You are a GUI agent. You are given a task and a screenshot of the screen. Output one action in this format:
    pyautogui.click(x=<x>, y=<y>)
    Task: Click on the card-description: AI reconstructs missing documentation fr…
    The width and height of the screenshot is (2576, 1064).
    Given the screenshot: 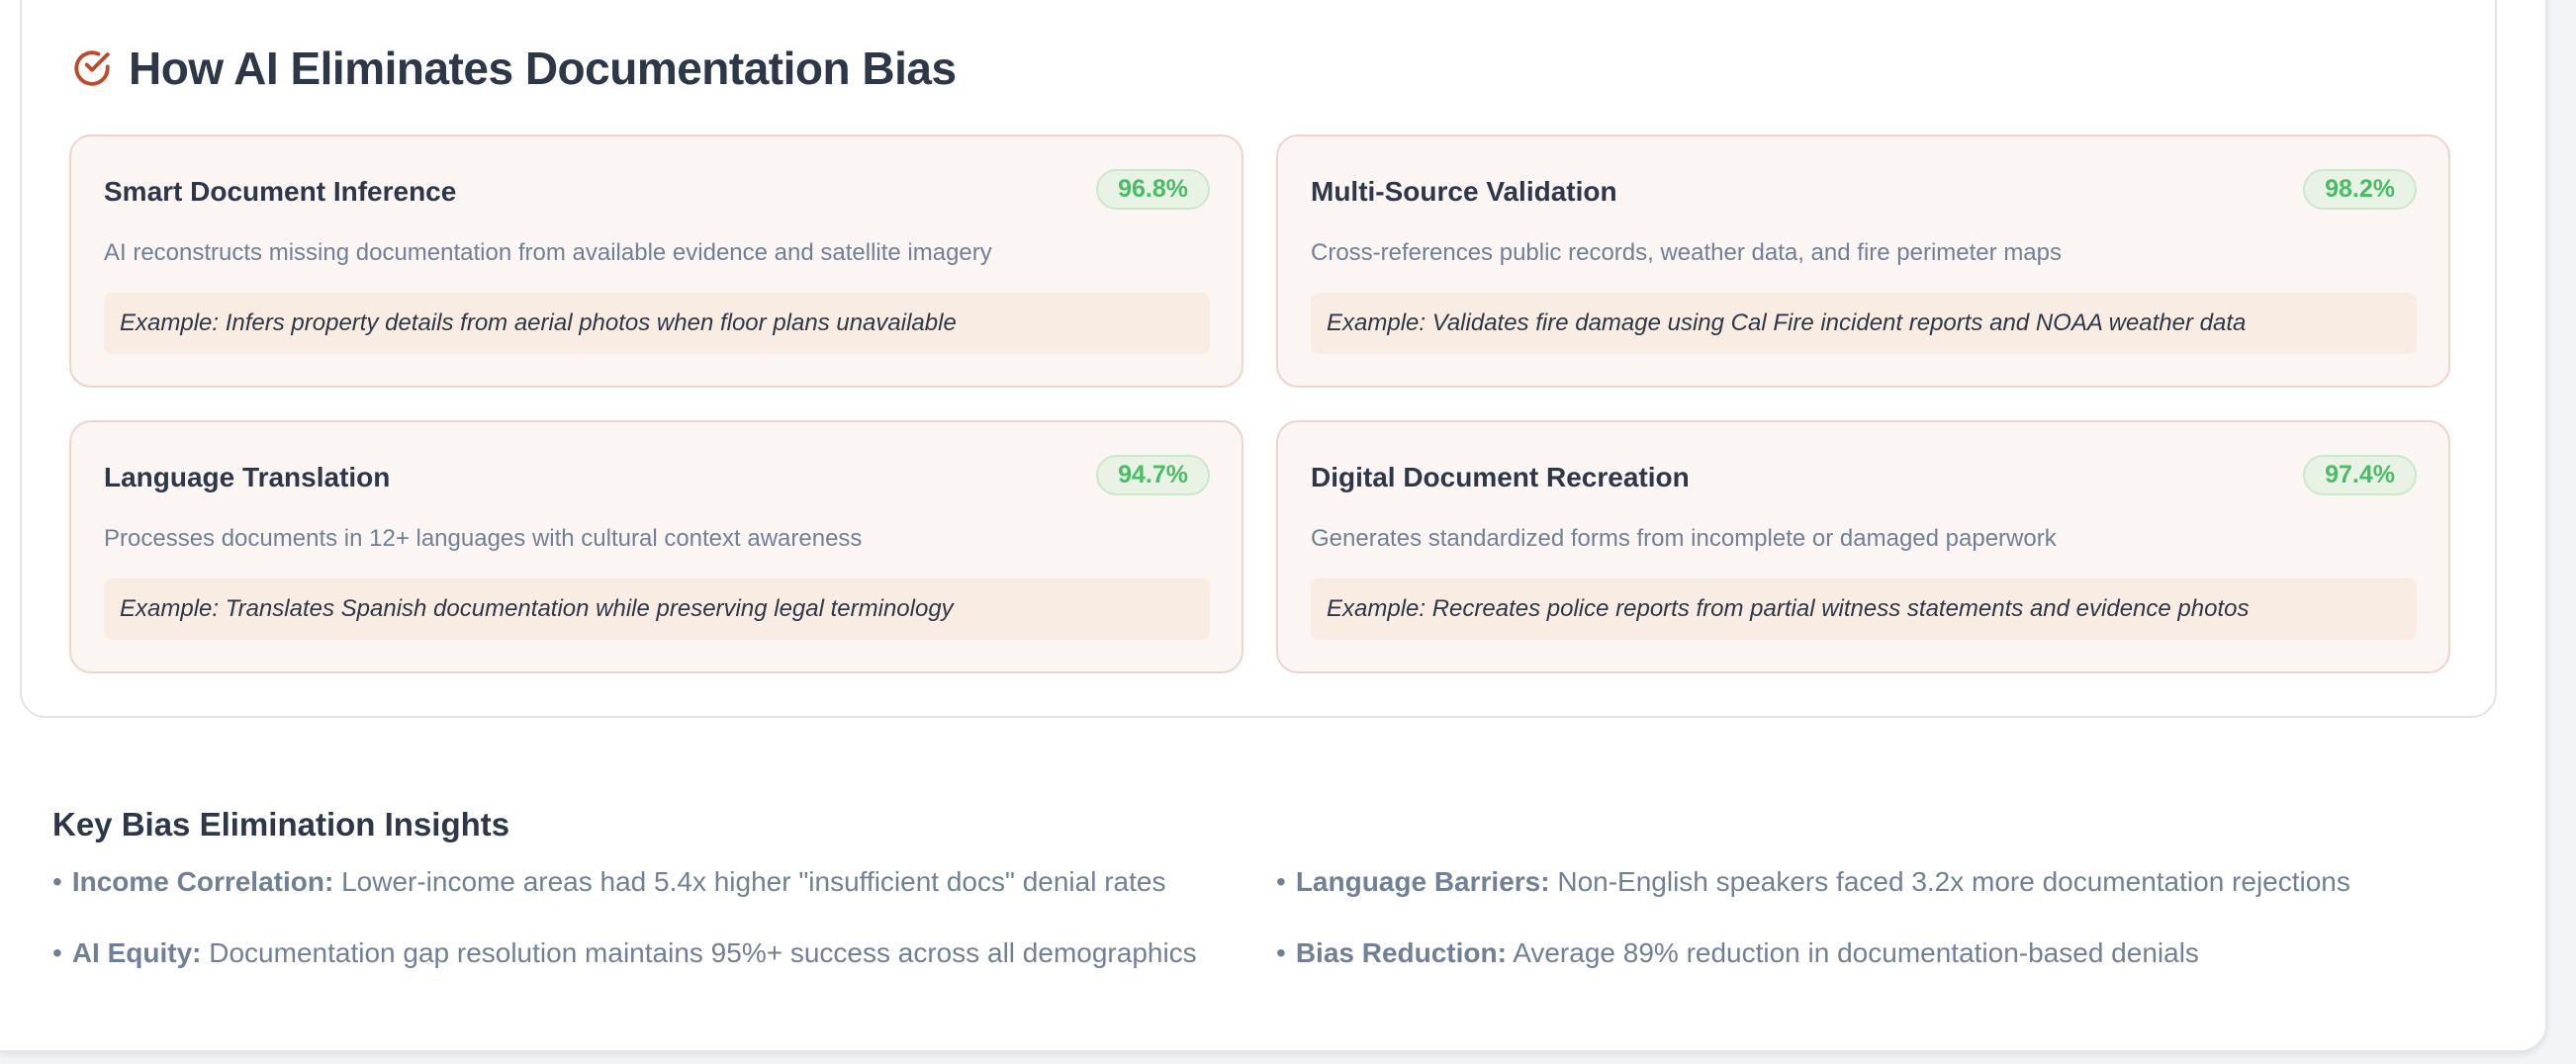 What is the action you would take?
    pyautogui.click(x=548, y=252)
    